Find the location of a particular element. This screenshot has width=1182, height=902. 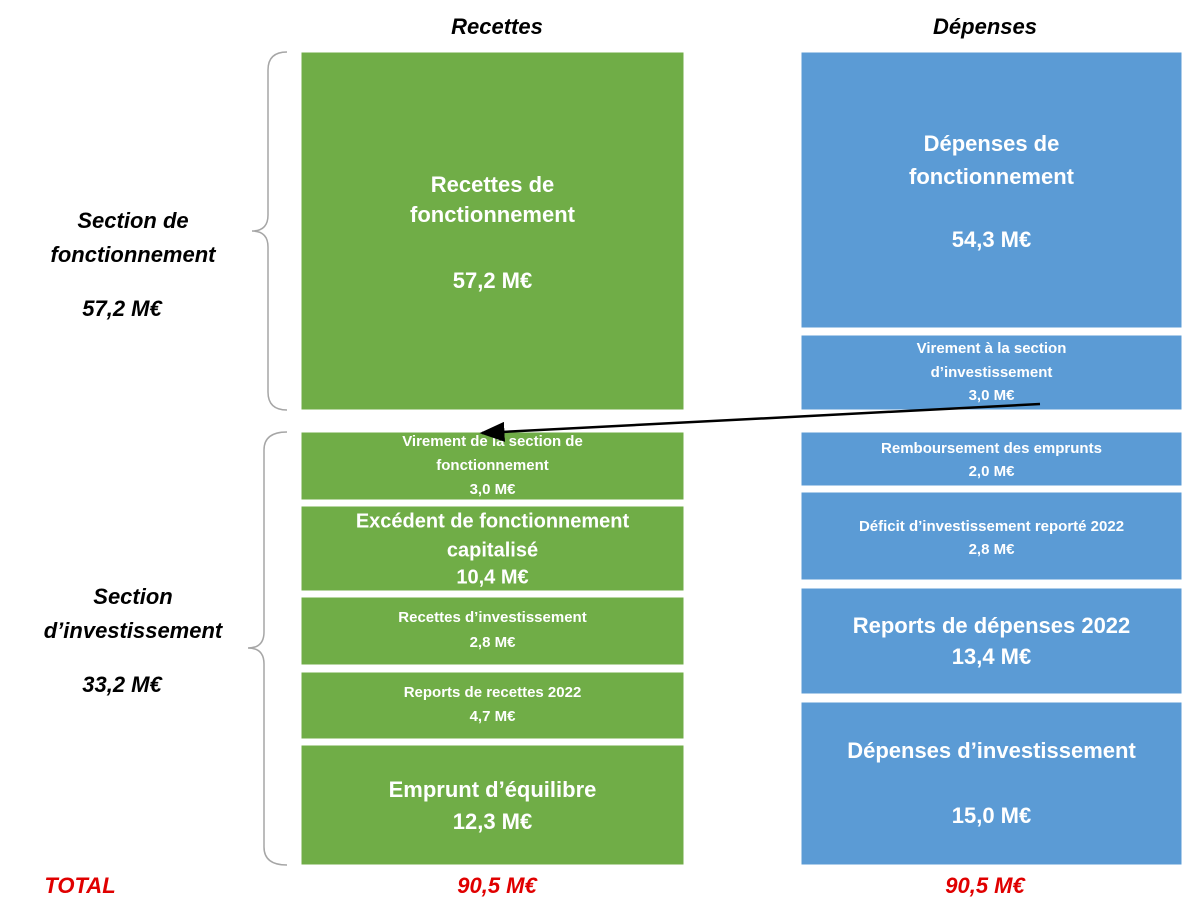

column-header: Dépenses is located at coordinates (985, 26).